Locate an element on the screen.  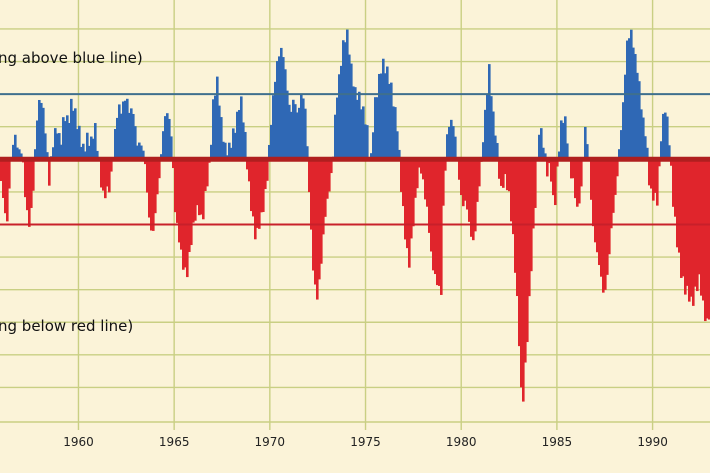
x-tick-label: 1970 is located at coordinates (270, 442).